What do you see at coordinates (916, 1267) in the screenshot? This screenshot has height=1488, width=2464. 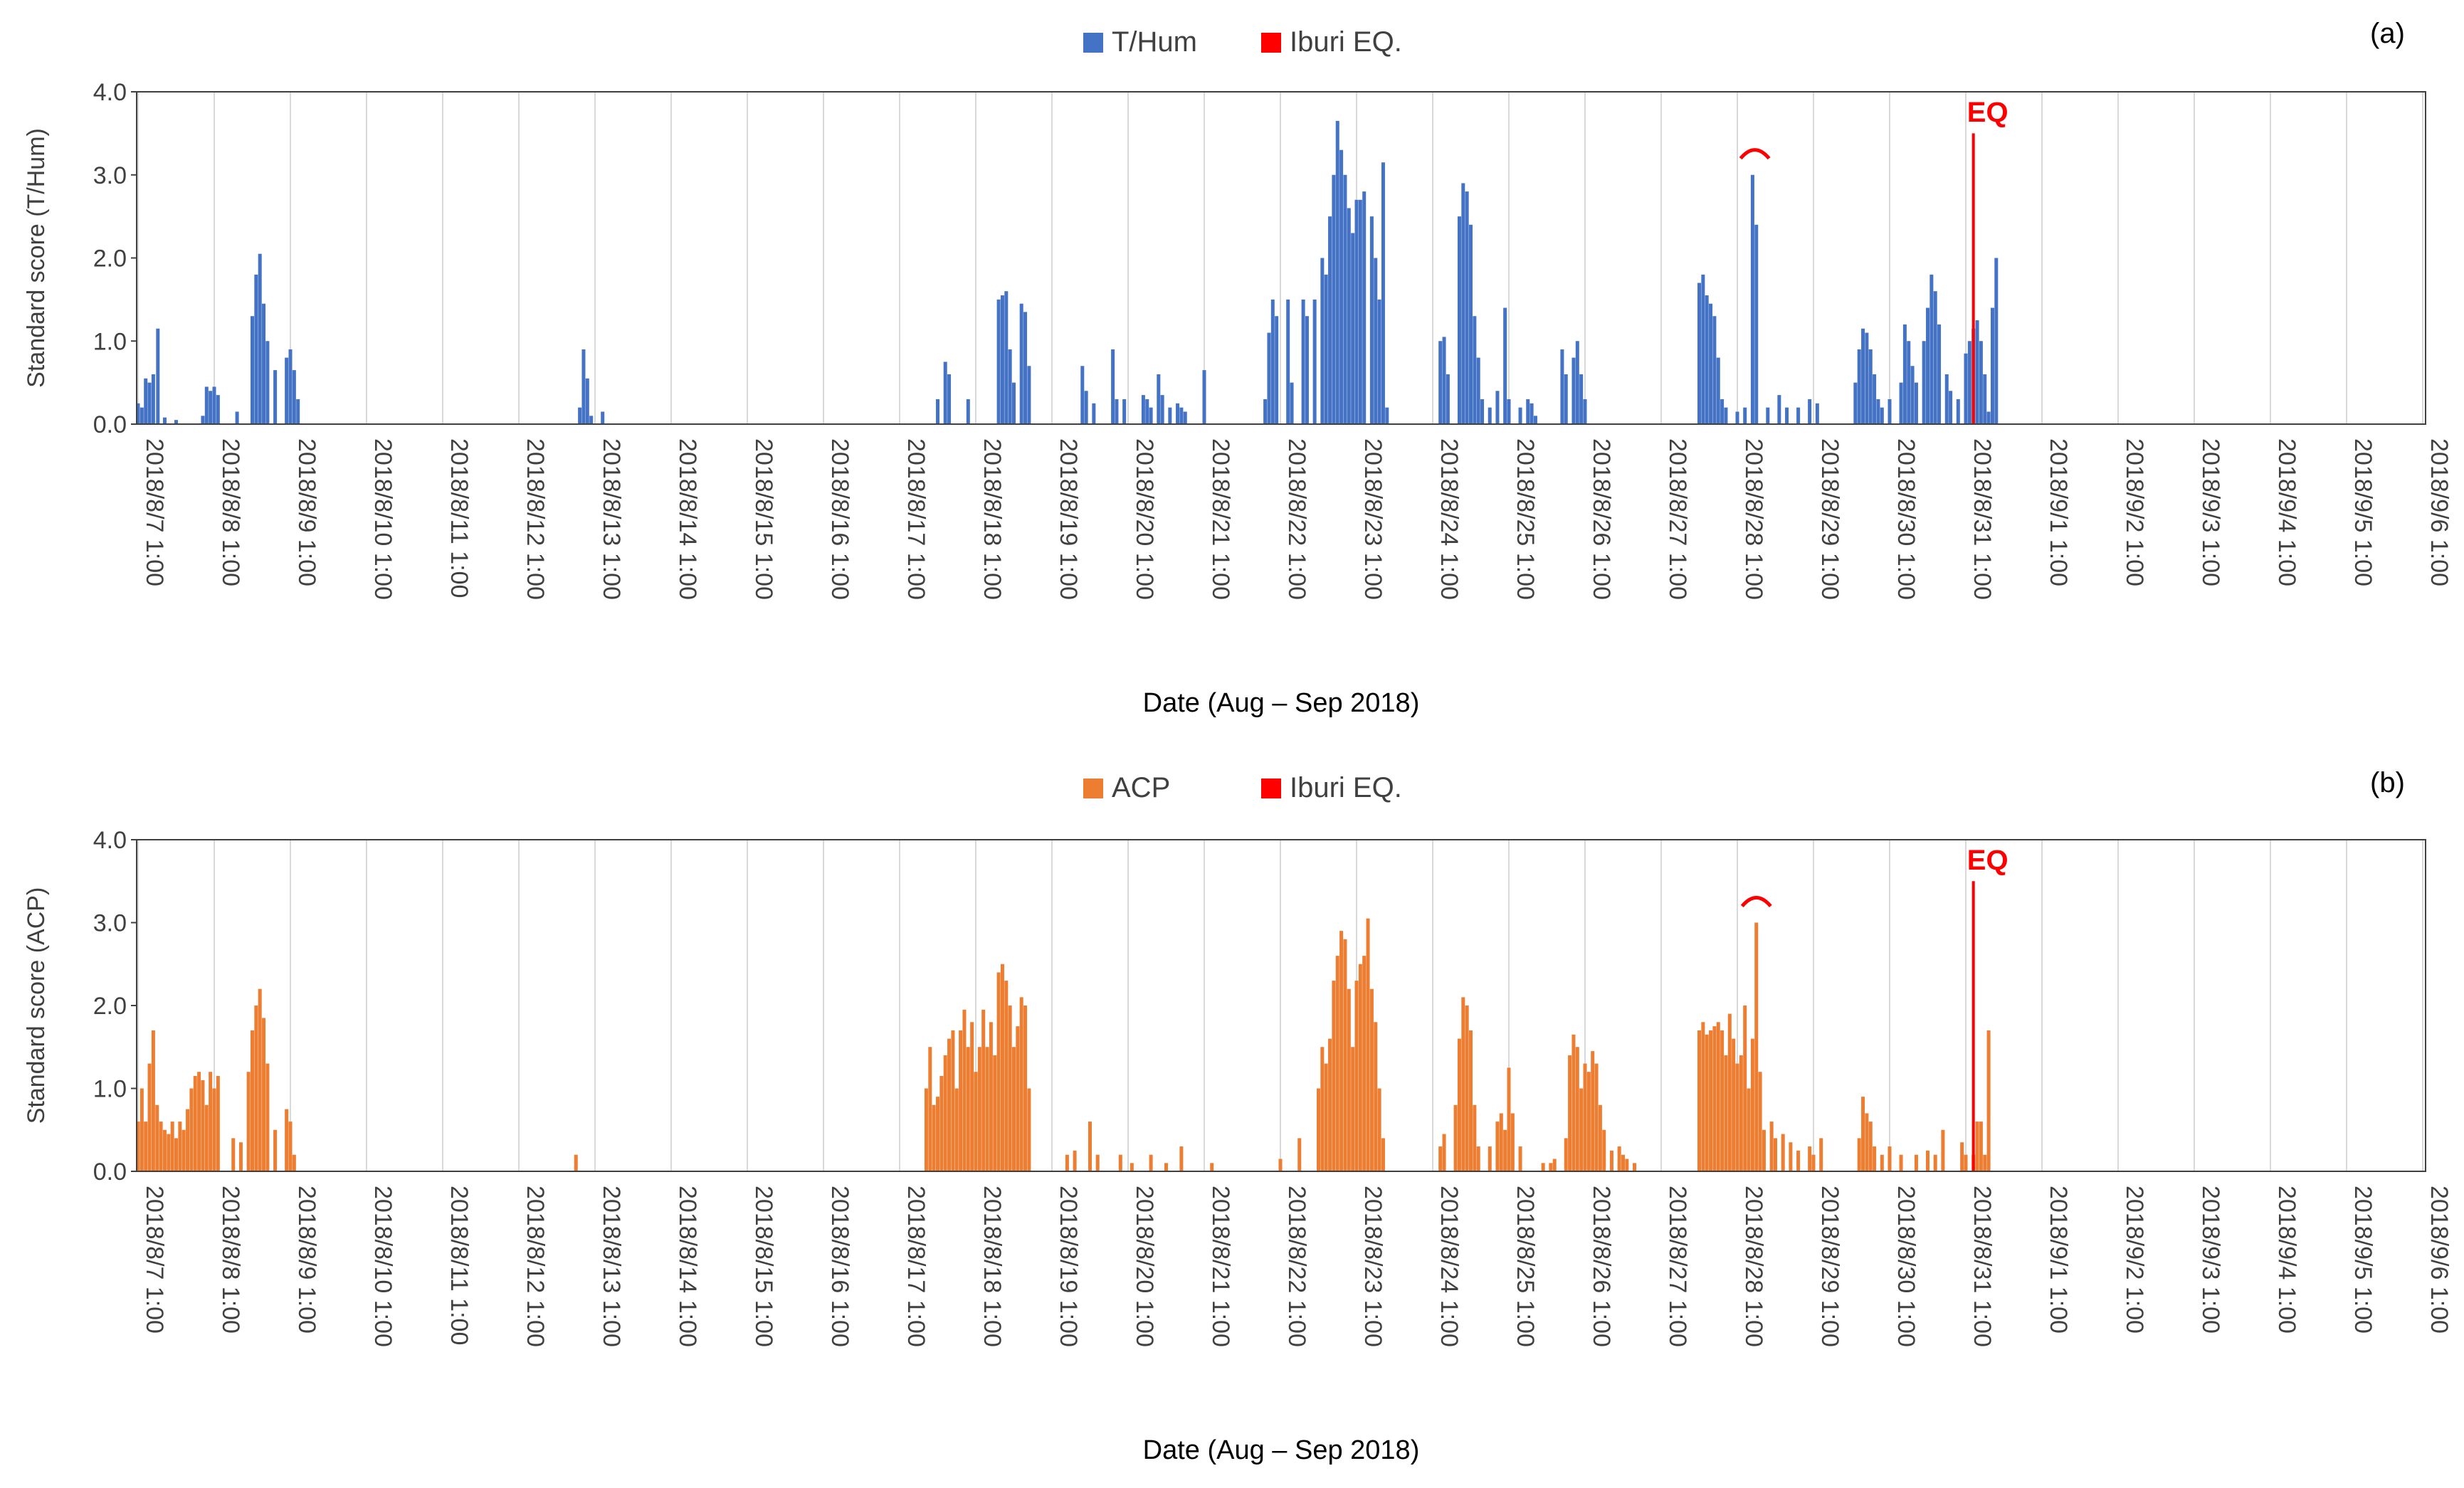 I see `x-tick-label: 2018/8/17 1:00` at bounding box center [916, 1267].